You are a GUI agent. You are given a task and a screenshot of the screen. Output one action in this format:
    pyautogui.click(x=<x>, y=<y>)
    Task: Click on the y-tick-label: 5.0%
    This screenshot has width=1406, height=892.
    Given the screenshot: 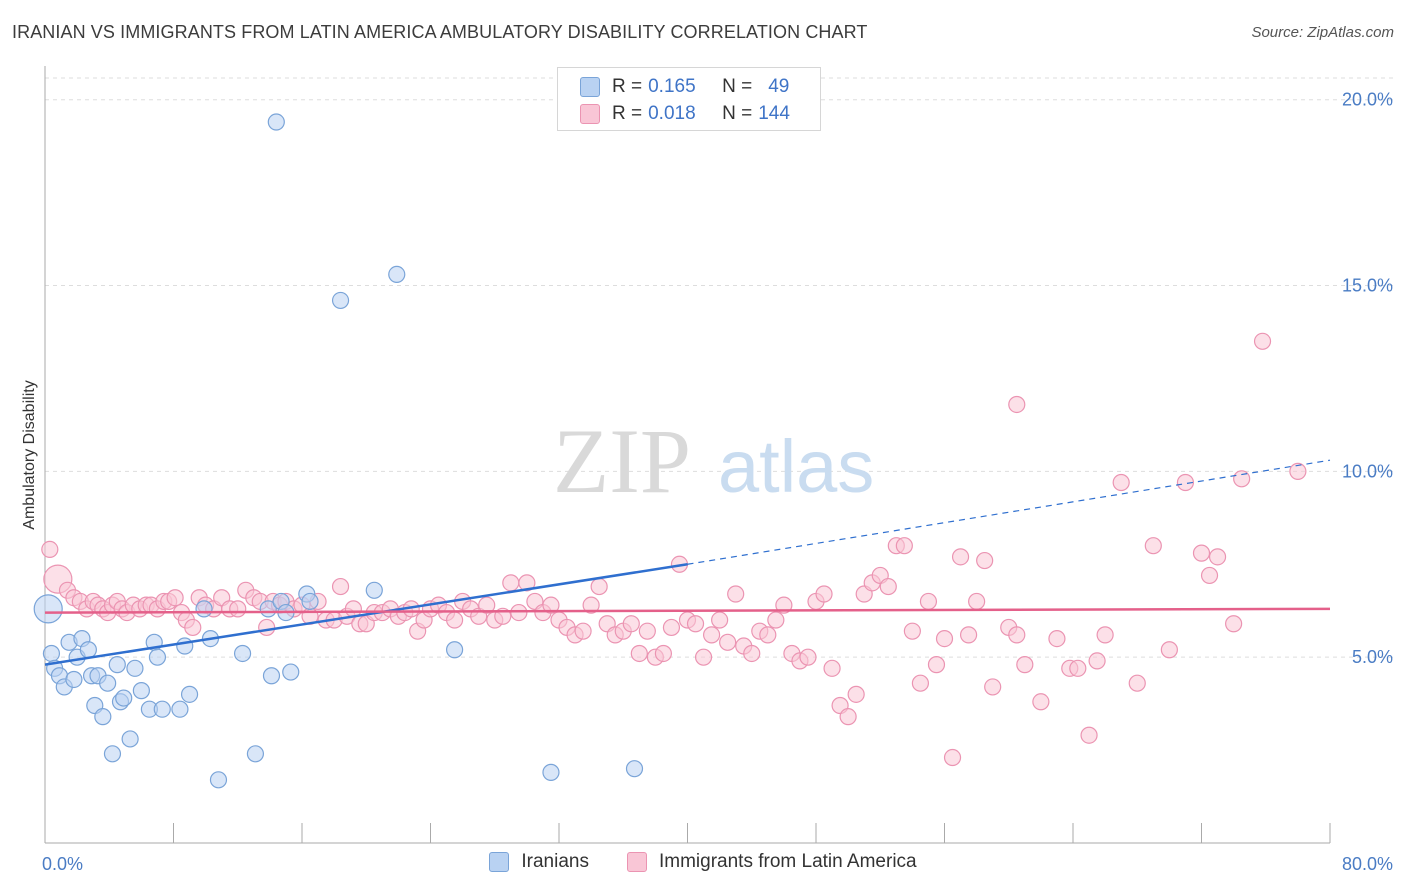 What is the action you would take?
    pyautogui.click(x=1372, y=657)
    